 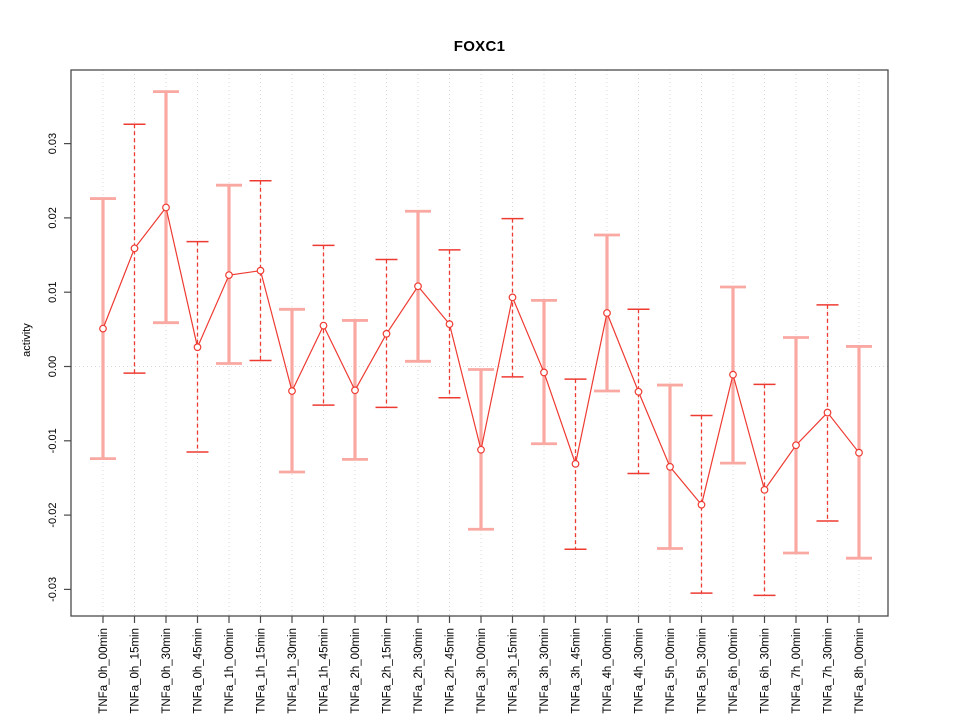 What do you see at coordinates (671, 671) in the screenshot?
I see `x-tick-label: TNFa_5h_00min` at bounding box center [671, 671].